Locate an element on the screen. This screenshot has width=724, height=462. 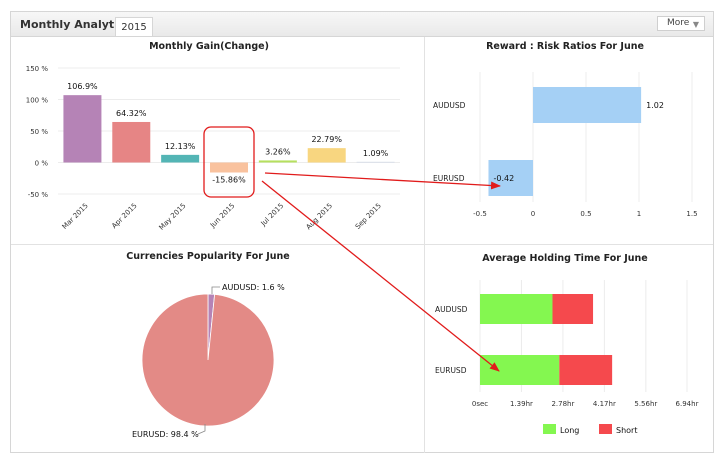
data-label: 12.13% is located at coordinates (180, 146).